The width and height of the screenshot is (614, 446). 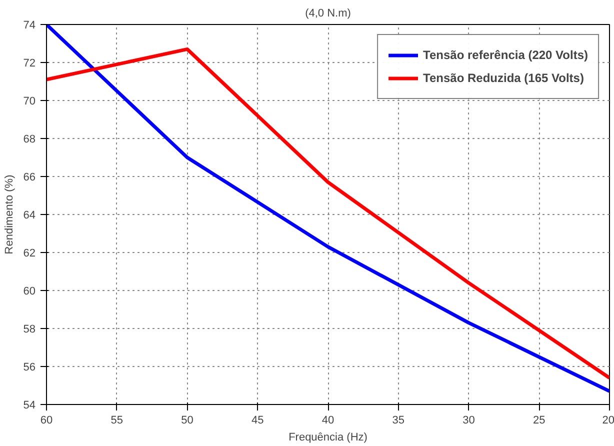 What do you see at coordinates (29, 406) in the screenshot?
I see `y-tick-label: 54` at bounding box center [29, 406].